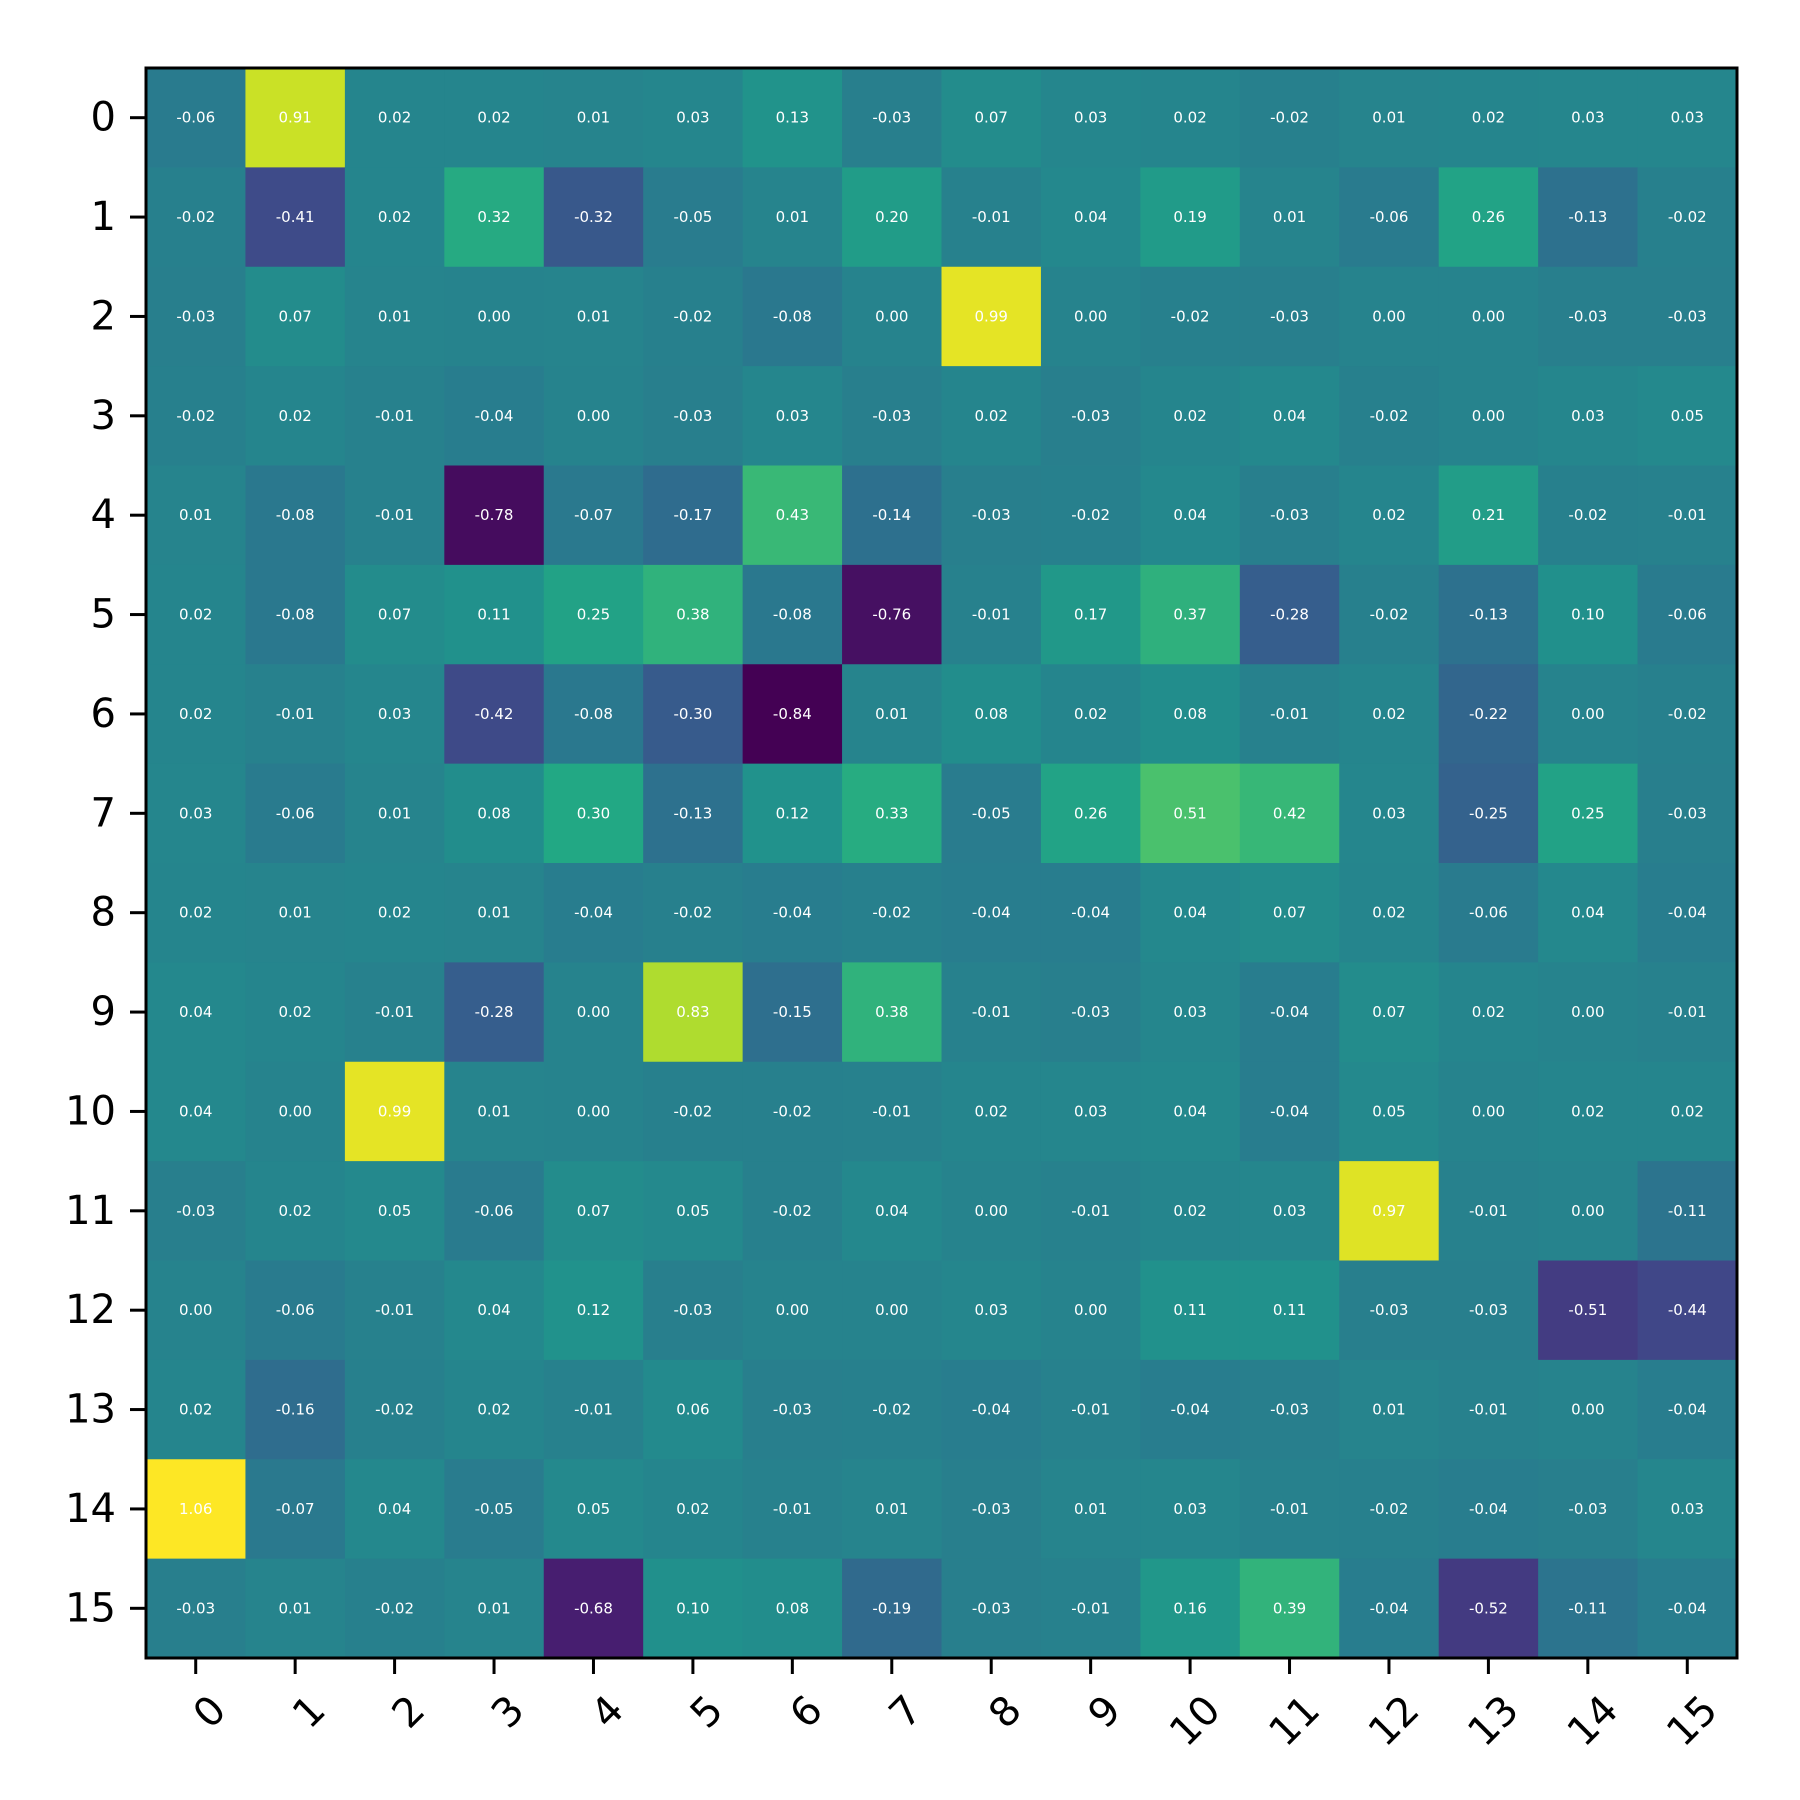 The width and height of the screenshot is (1800, 1800). What do you see at coordinates (1195, 1721) in the screenshot?
I see `x-tick-label: 10` at bounding box center [1195, 1721].